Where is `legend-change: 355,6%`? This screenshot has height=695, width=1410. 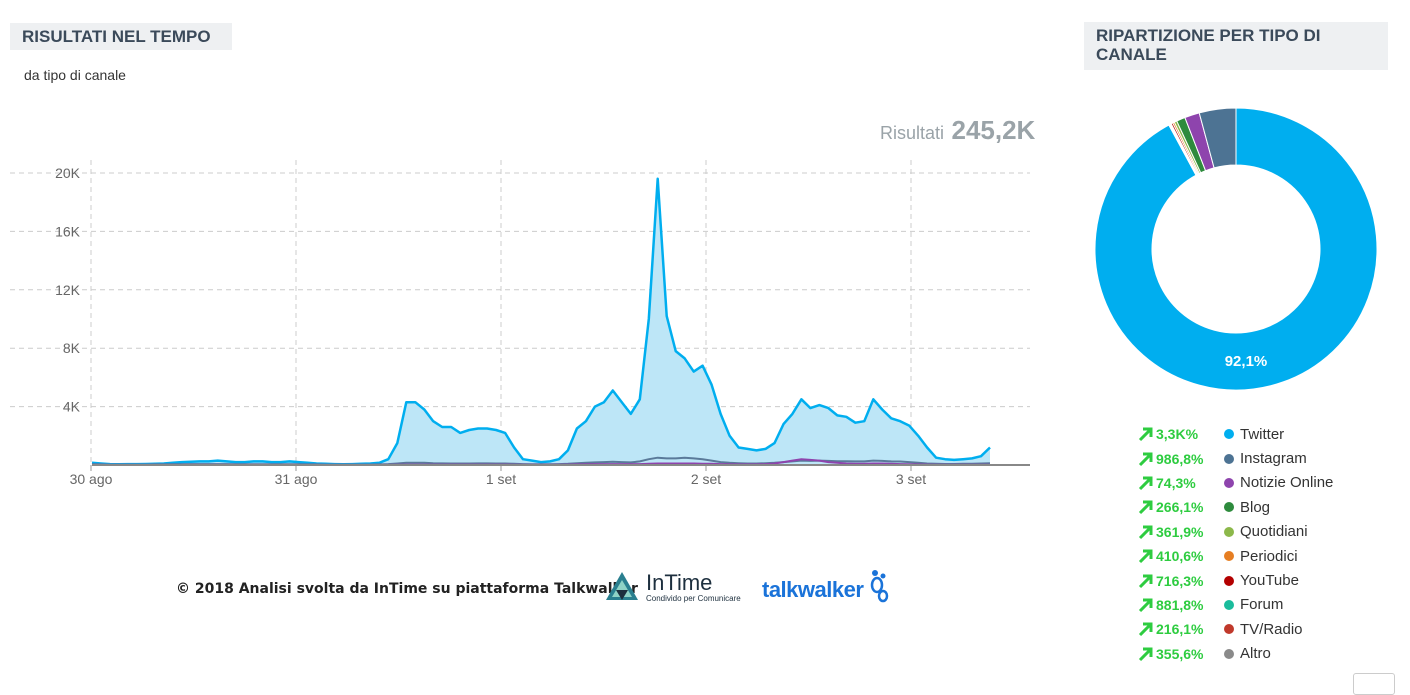
legend-change: 355,6% is located at coordinates (1181, 654).